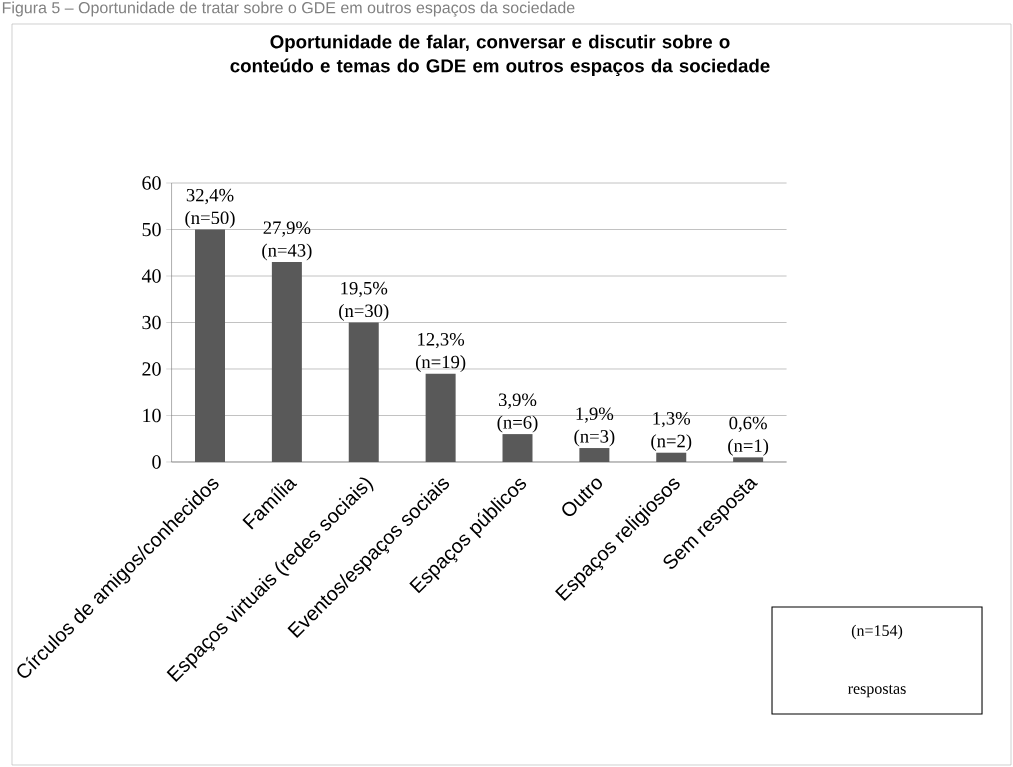 The width and height of the screenshot is (1013, 767). I want to click on data-label: 0,6% (n=1), so click(748, 436).